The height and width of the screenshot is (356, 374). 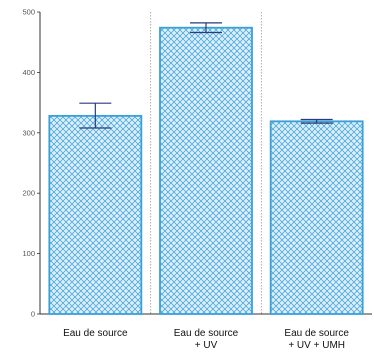 I want to click on category-label: Eau de source + UV + UMH, so click(x=316, y=339).